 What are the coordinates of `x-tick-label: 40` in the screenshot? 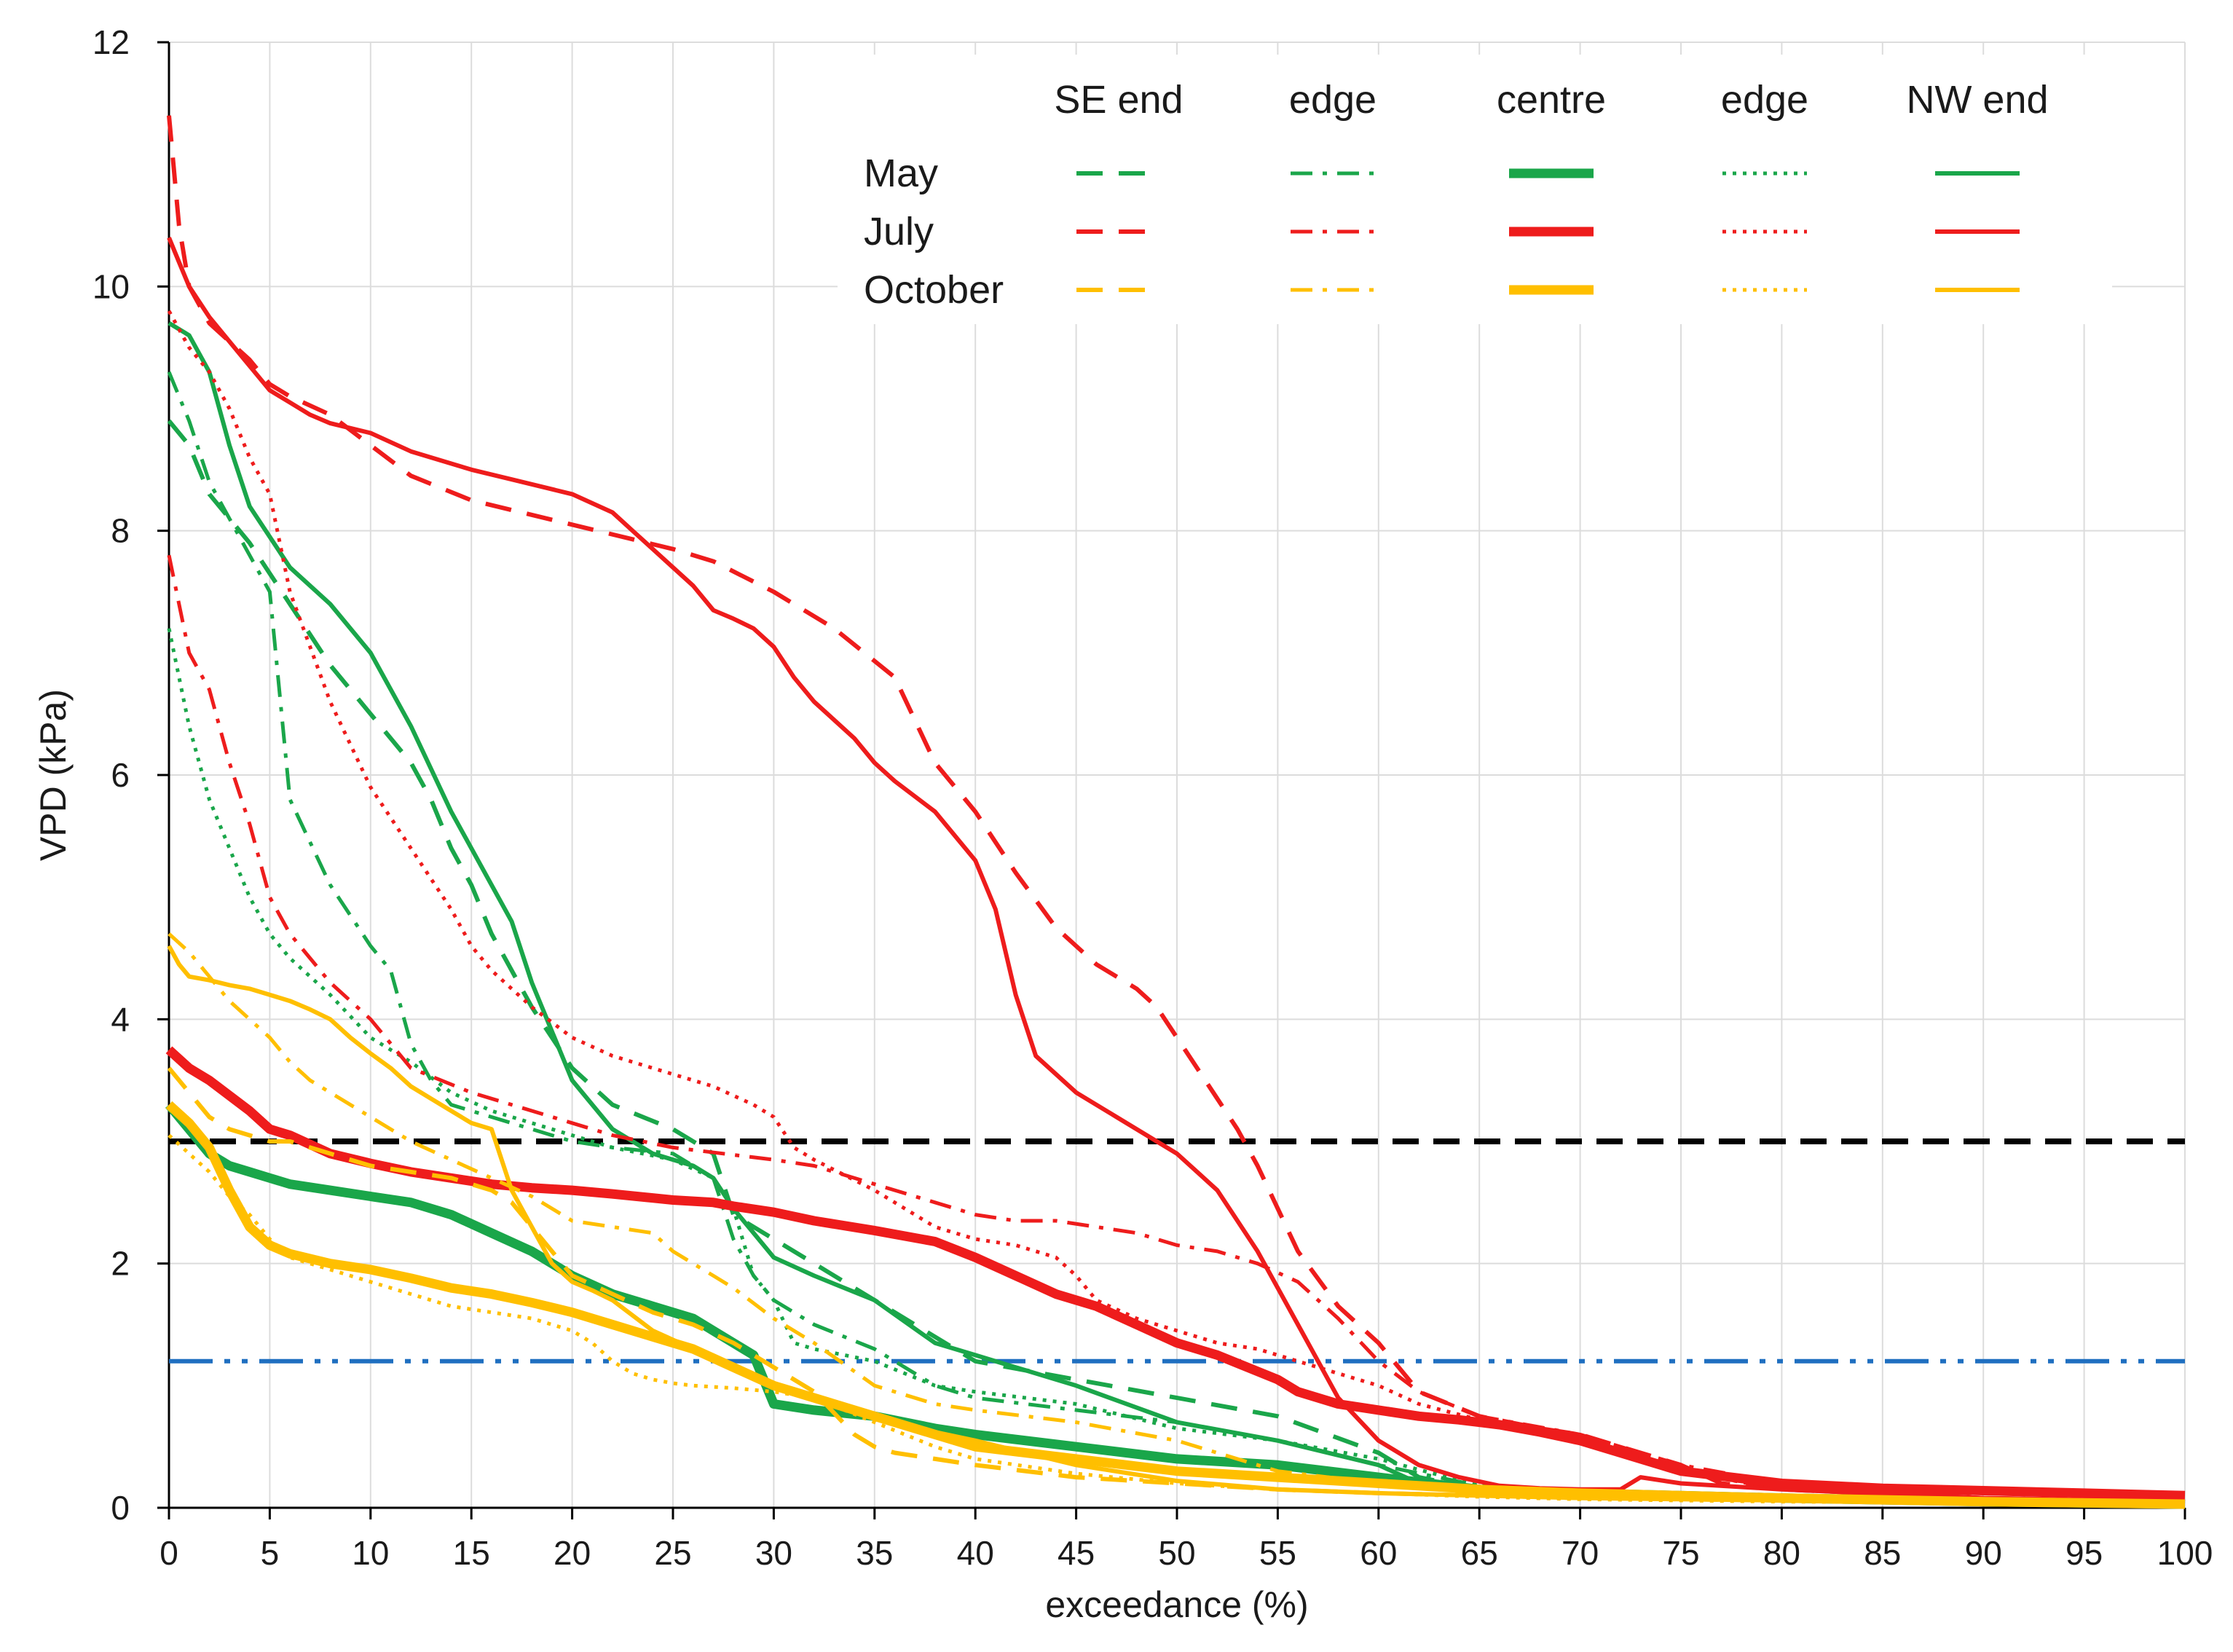 It's located at (975, 1553).